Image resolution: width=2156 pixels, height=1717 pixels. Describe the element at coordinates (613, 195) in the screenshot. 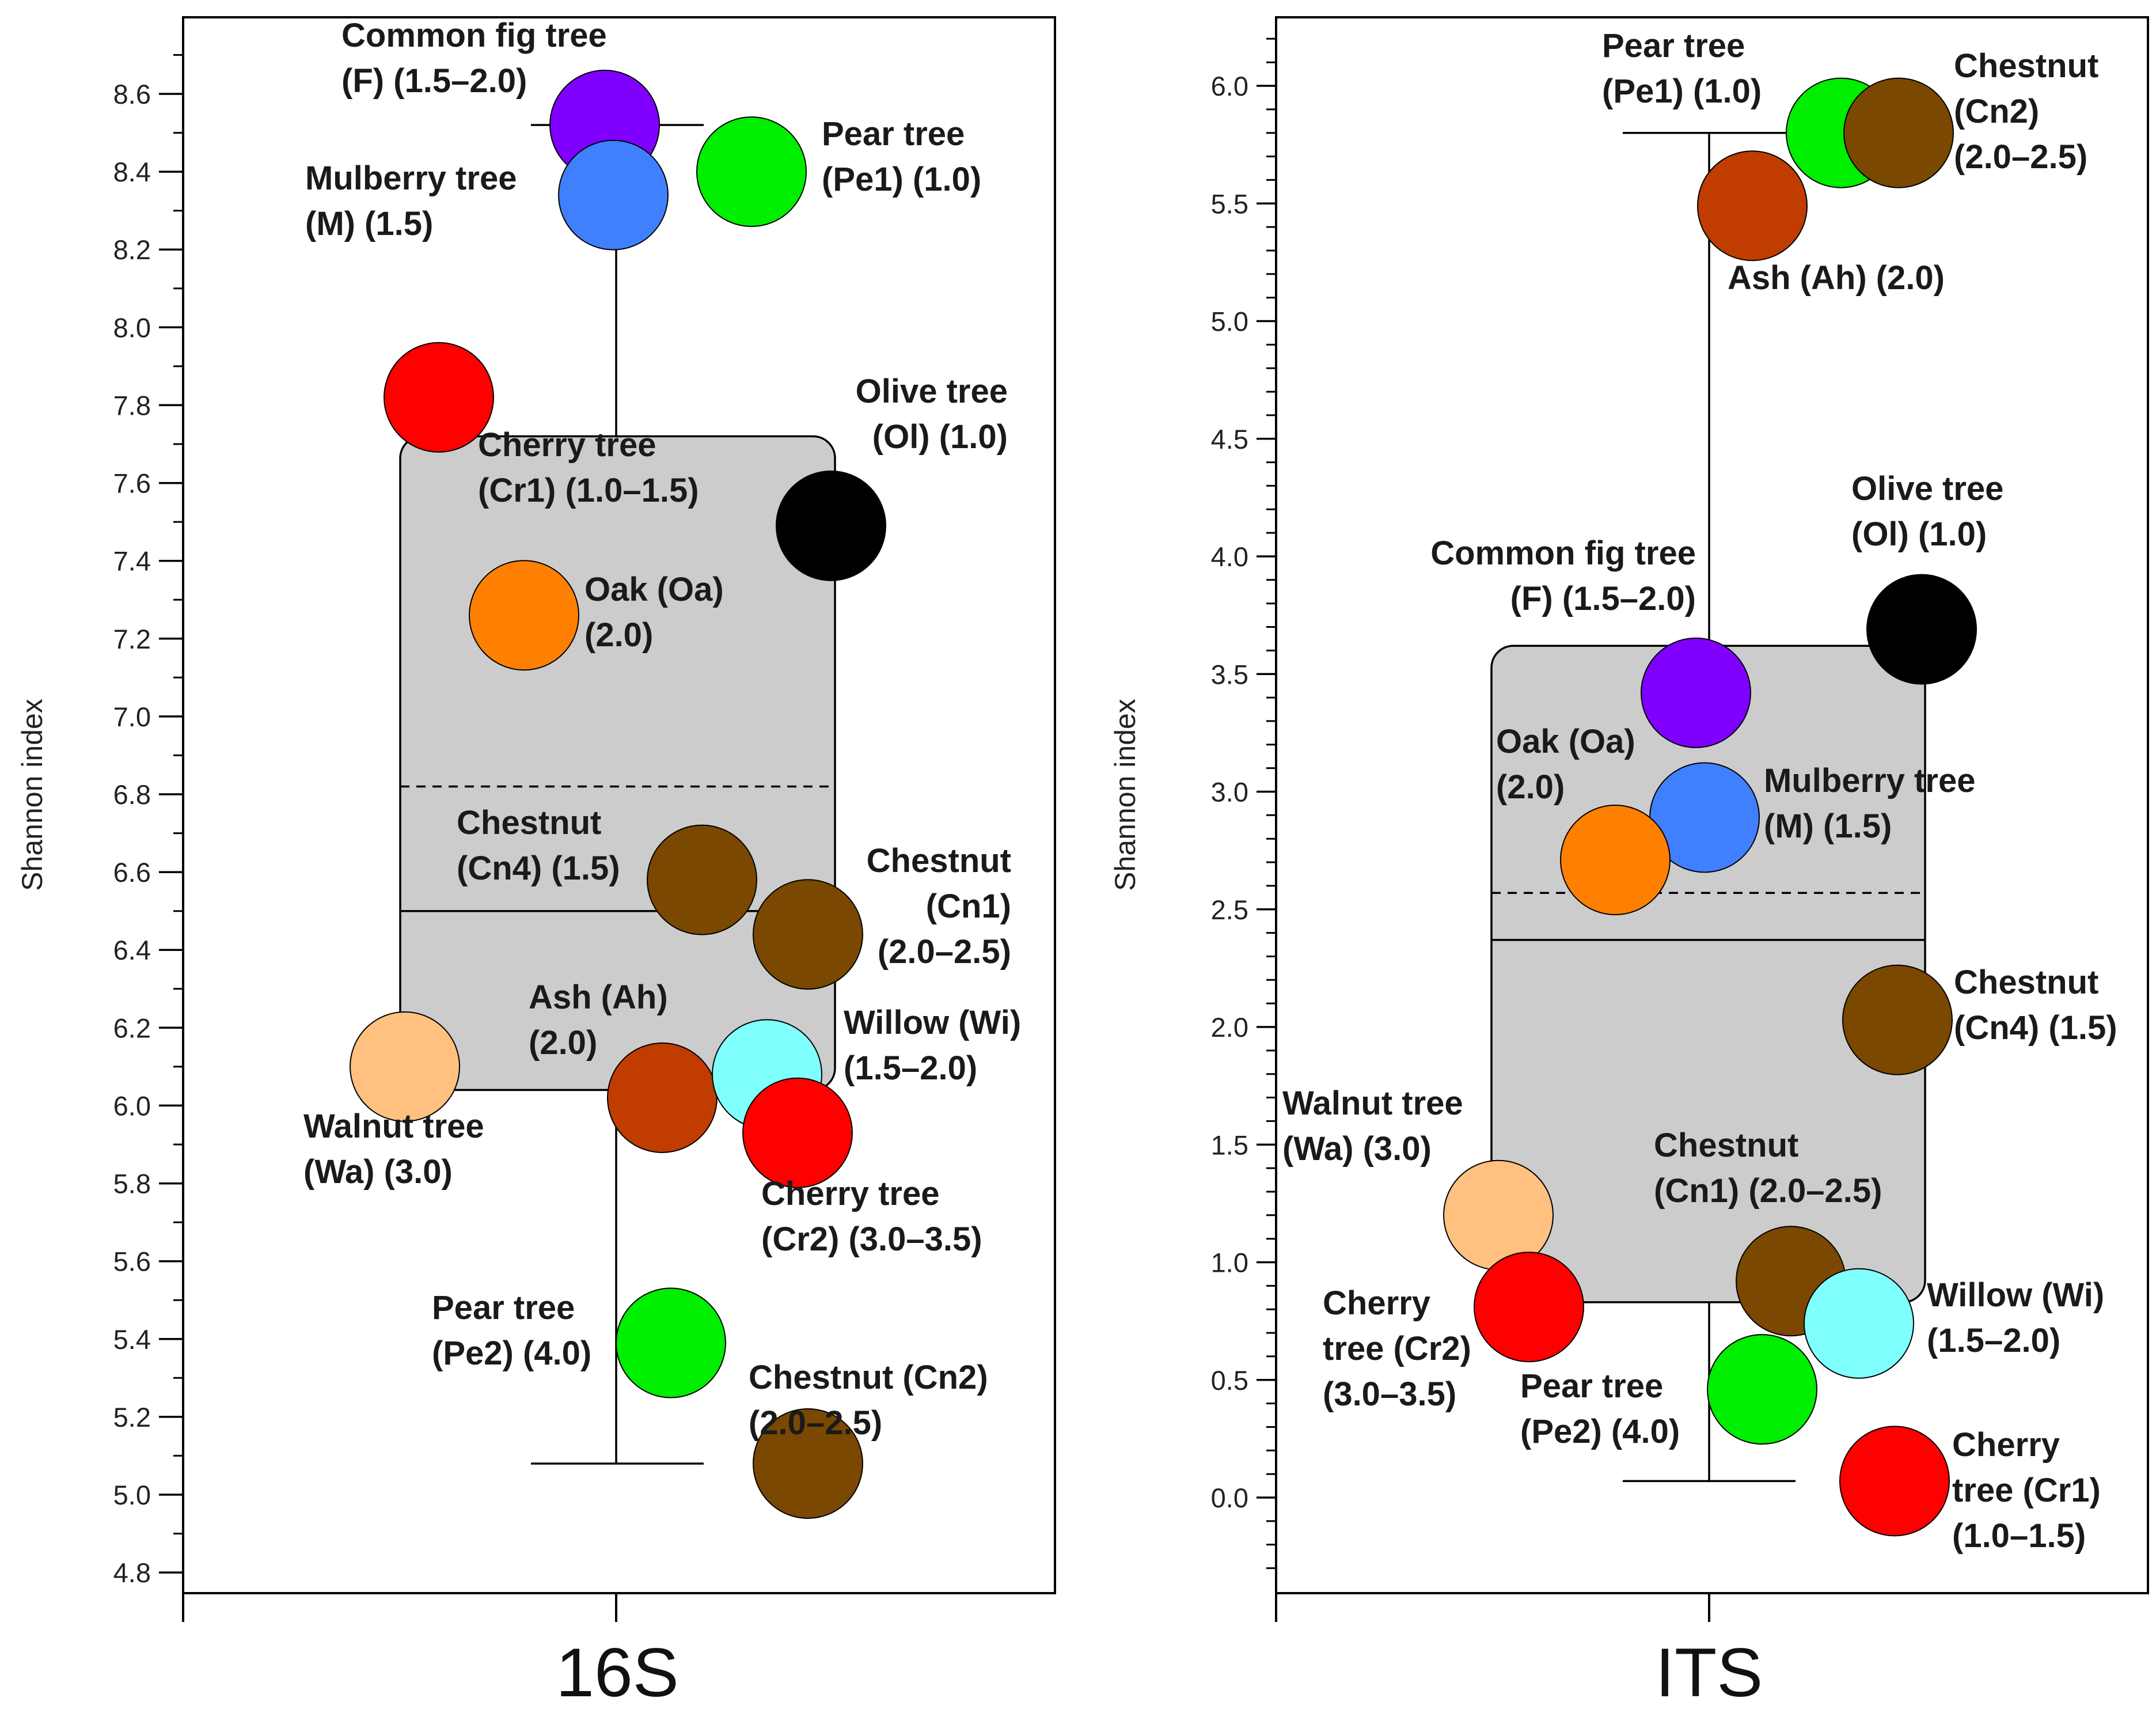

I see `point-mulberry-tree-m` at that location.